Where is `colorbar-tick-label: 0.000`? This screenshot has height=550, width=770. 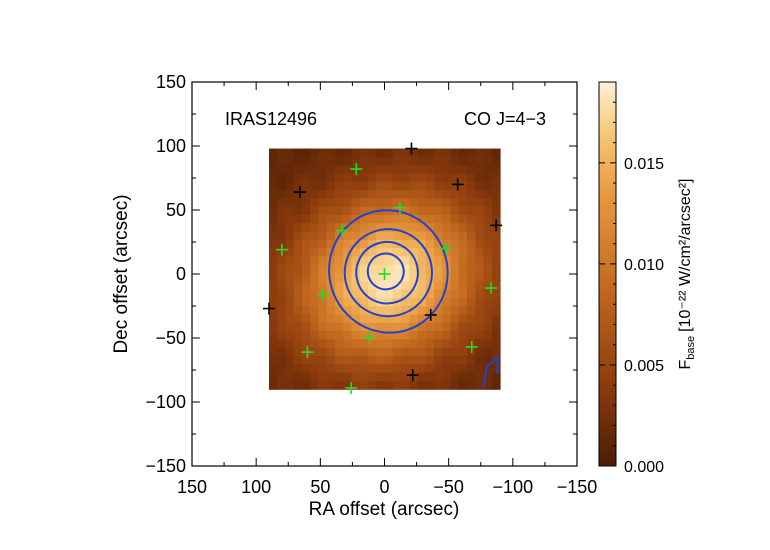
colorbar-tick-label: 0.000 is located at coordinates (644, 467).